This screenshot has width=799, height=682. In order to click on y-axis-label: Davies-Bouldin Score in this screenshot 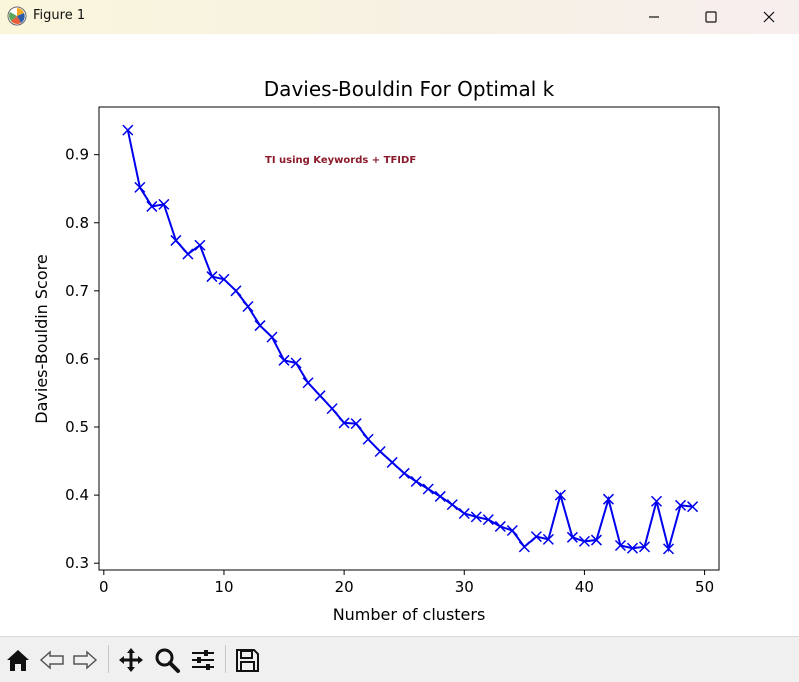, I will do `click(41, 338)`.